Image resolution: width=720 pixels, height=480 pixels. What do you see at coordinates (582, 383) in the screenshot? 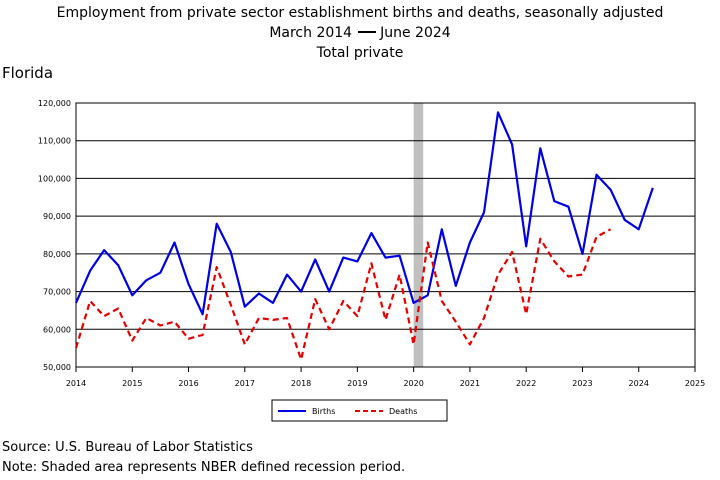
I see `x-tick-label: 2023` at bounding box center [582, 383].